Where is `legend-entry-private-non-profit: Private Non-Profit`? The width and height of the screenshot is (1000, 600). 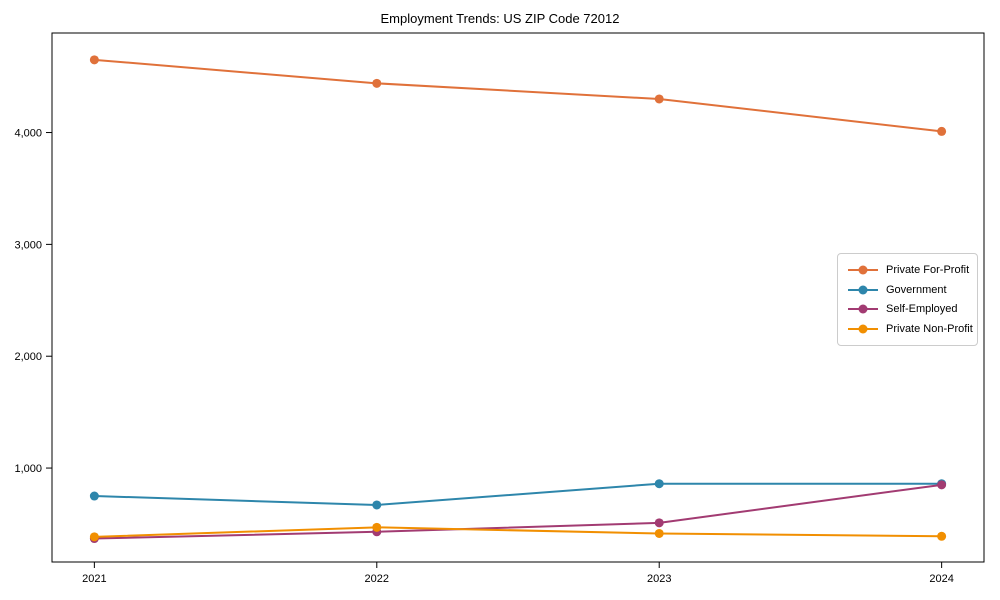 legend-entry-private-non-profit: Private Non-Profit is located at coordinates (910, 329).